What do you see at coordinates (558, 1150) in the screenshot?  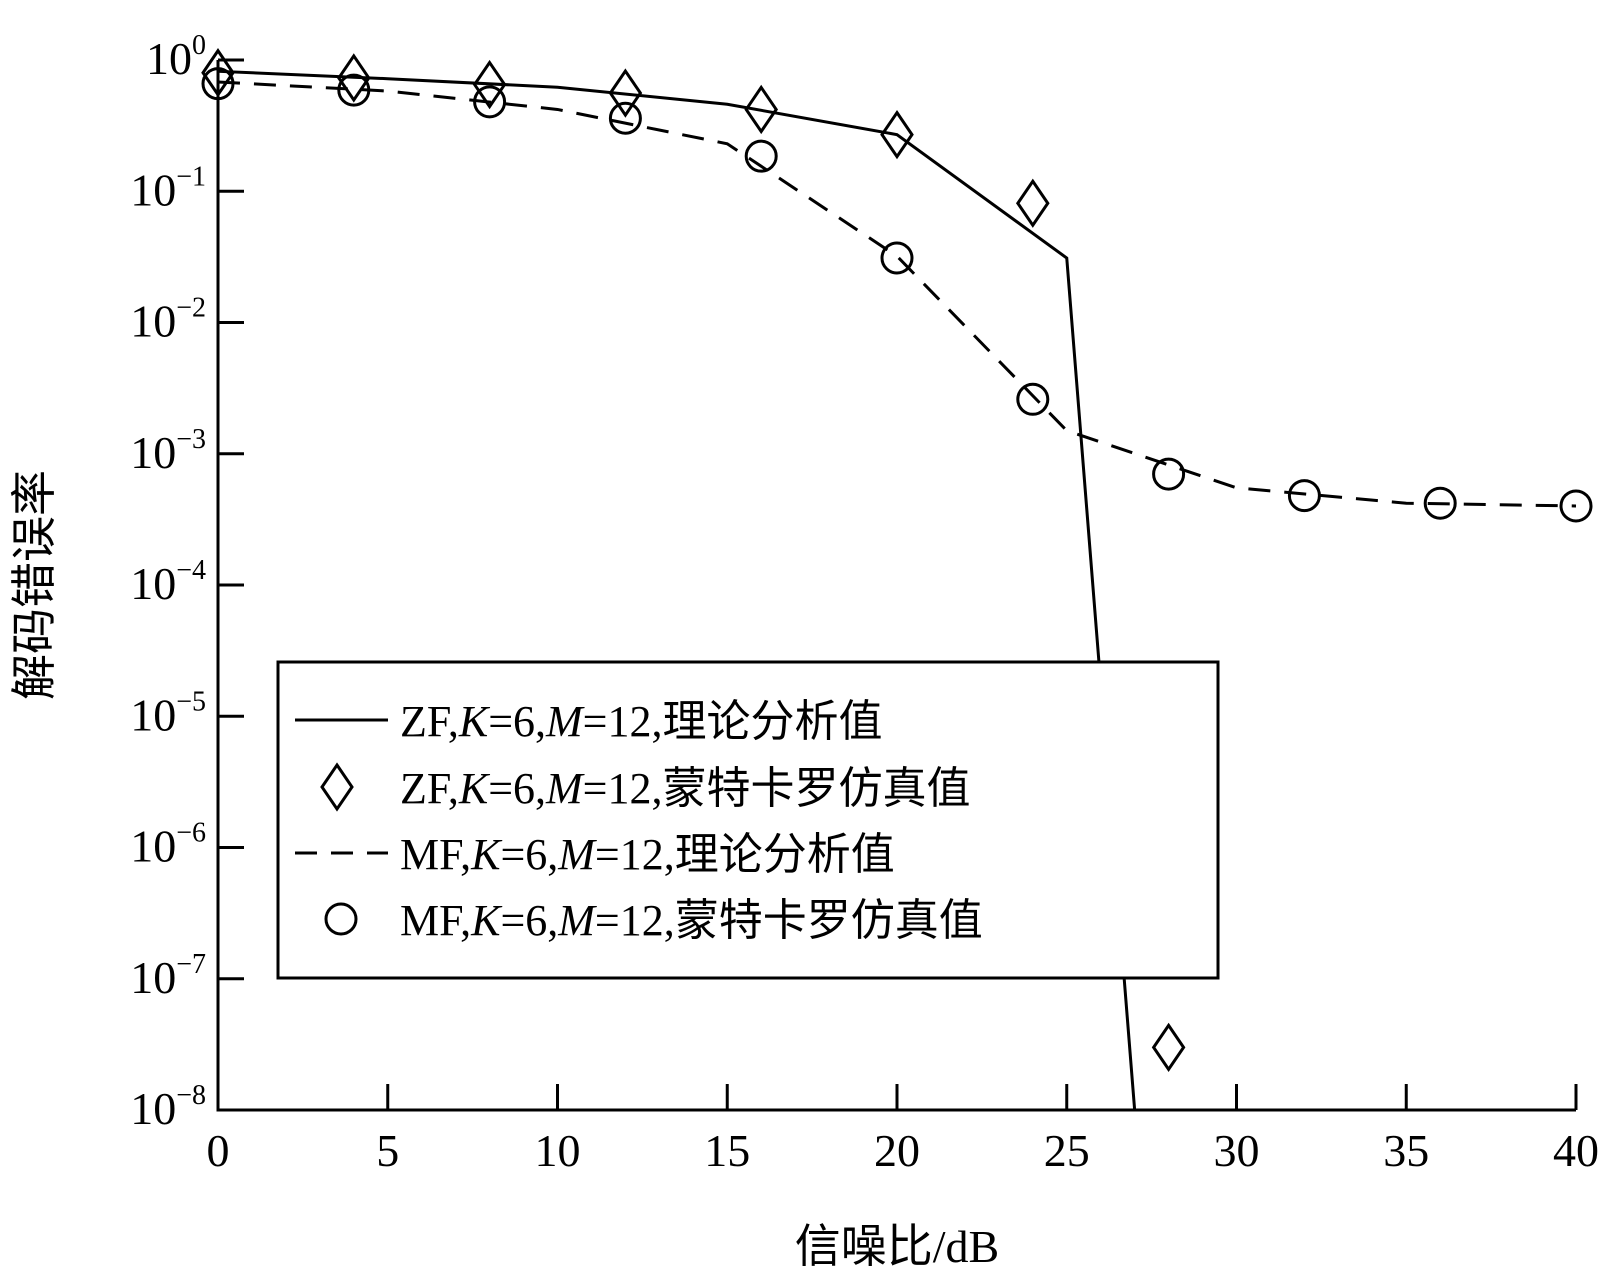 I see `x-tick-label: 10` at bounding box center [558, 1150].